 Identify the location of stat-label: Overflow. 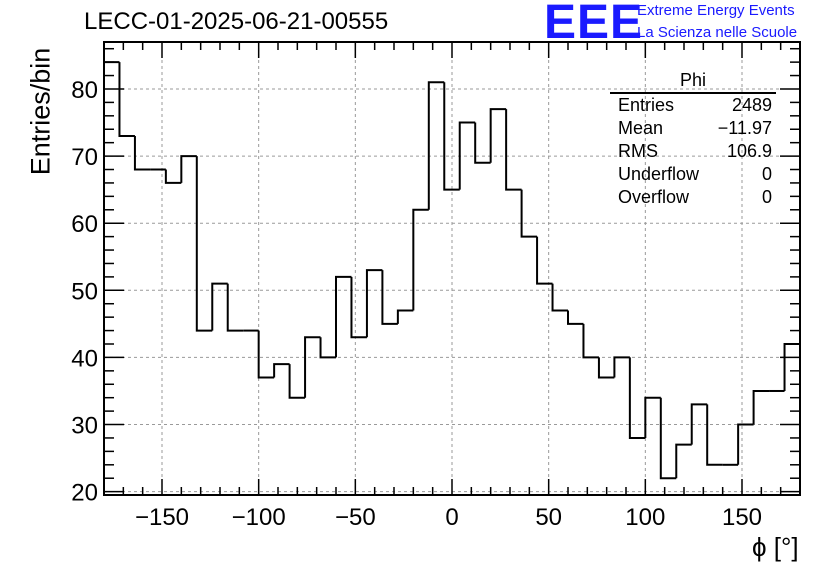
(654, 197).